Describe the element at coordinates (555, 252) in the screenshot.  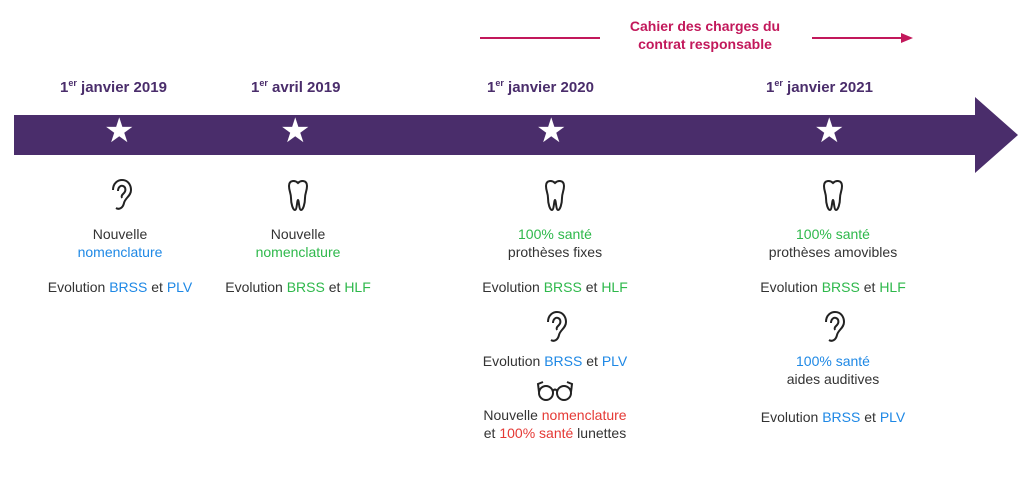
I see `block1-line2: prothèses fixes` at that location.